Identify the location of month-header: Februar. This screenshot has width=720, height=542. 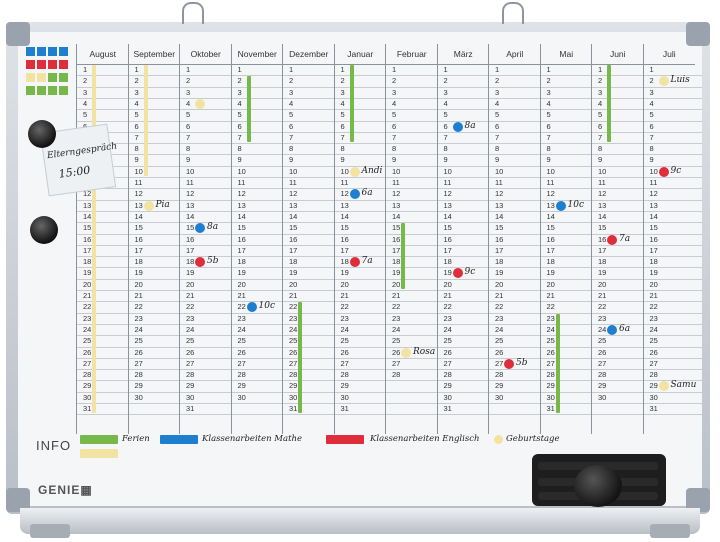
(412, 54).